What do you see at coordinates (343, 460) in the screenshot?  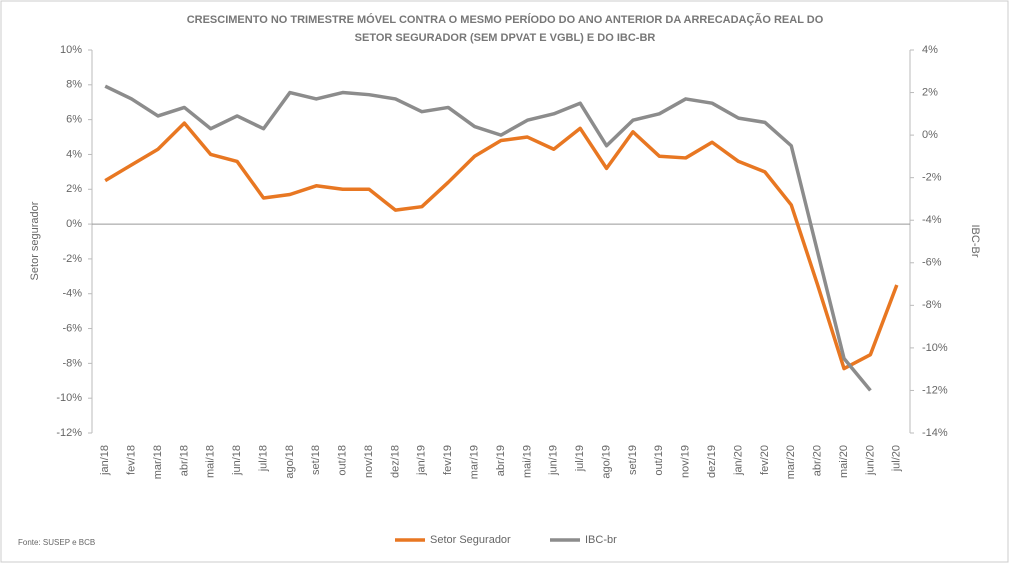 I see `x-tick-label: out/18` at bounding box center [343, 460].